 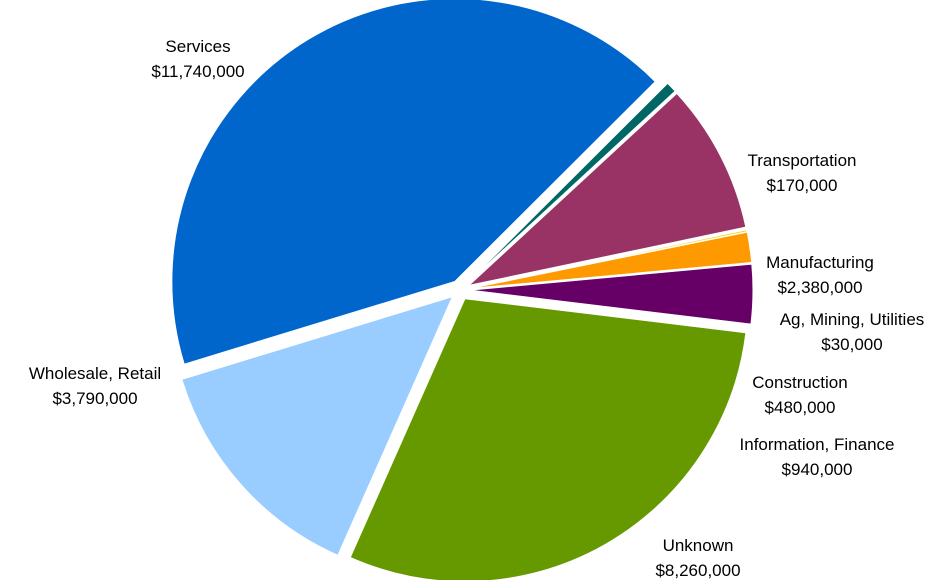 I want to click on label-ag-mining-utilities-value: $30,000, so click(x=851, y=344).